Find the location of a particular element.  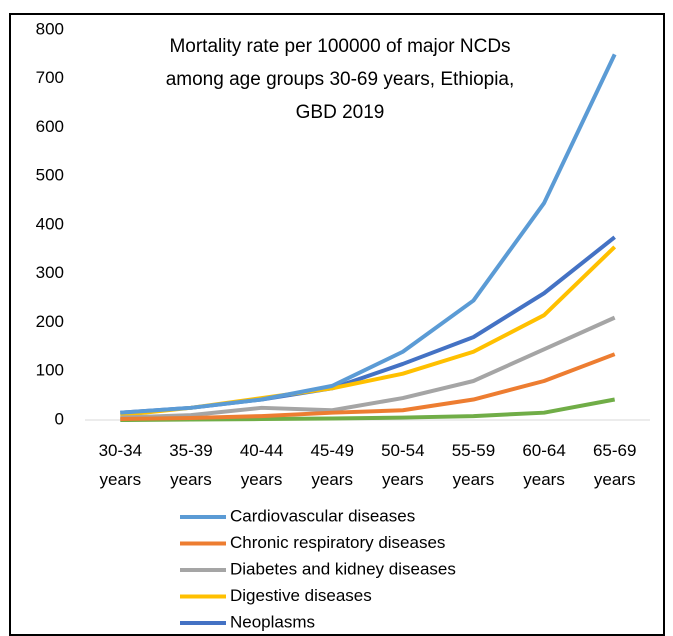

legend-label: Cardiovascular diseases is located at coordinates (322, 515).